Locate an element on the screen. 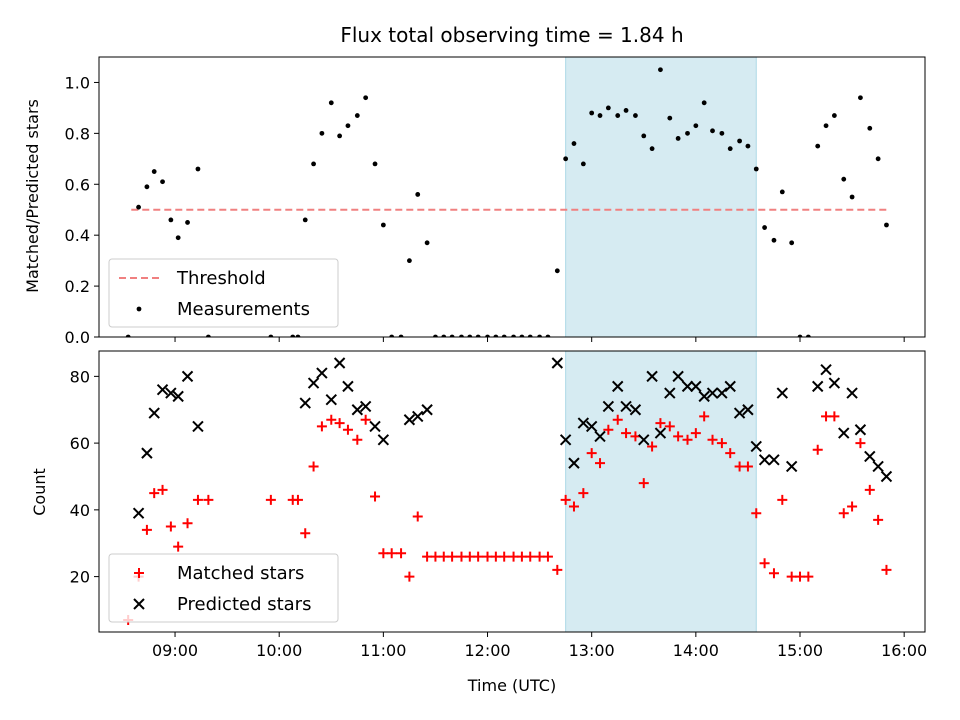 This screenshot has width=960, height=720. legend-label-predicted-stars: Predicted stars is located at coordinates (244, 604).